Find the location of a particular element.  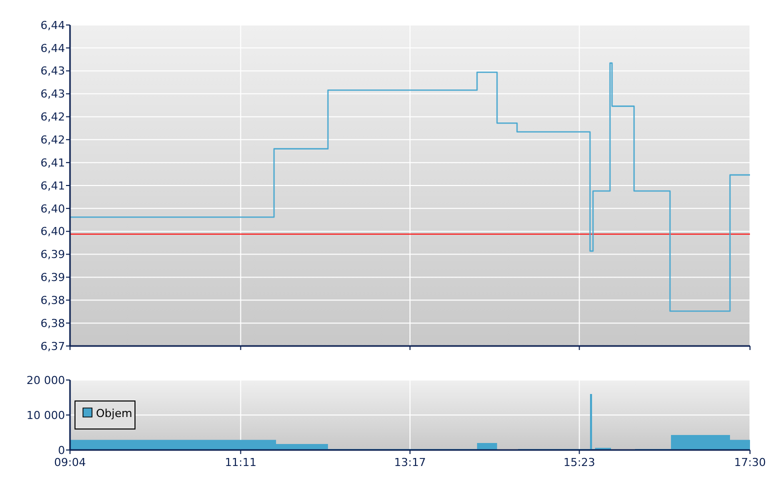

y-tick-label: 0 is located at coordinates (61, 450).